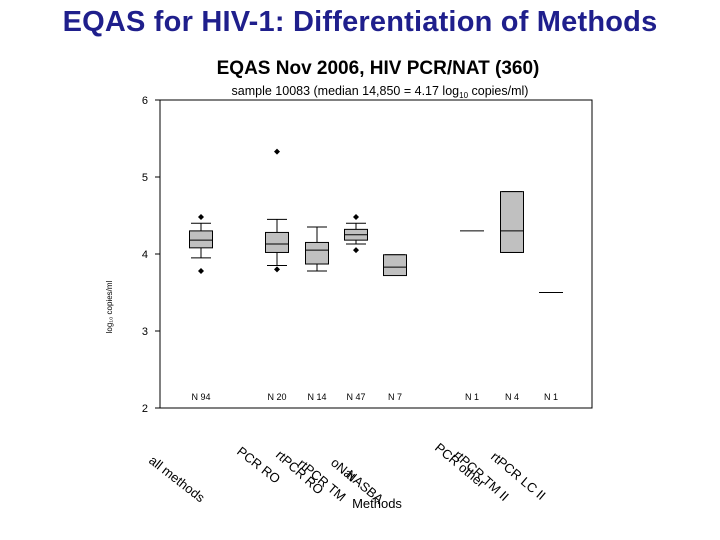 Image resolution: width=720 pixels, height=540 pixels. I want to click on n-label: N 20, so click(276, 397).